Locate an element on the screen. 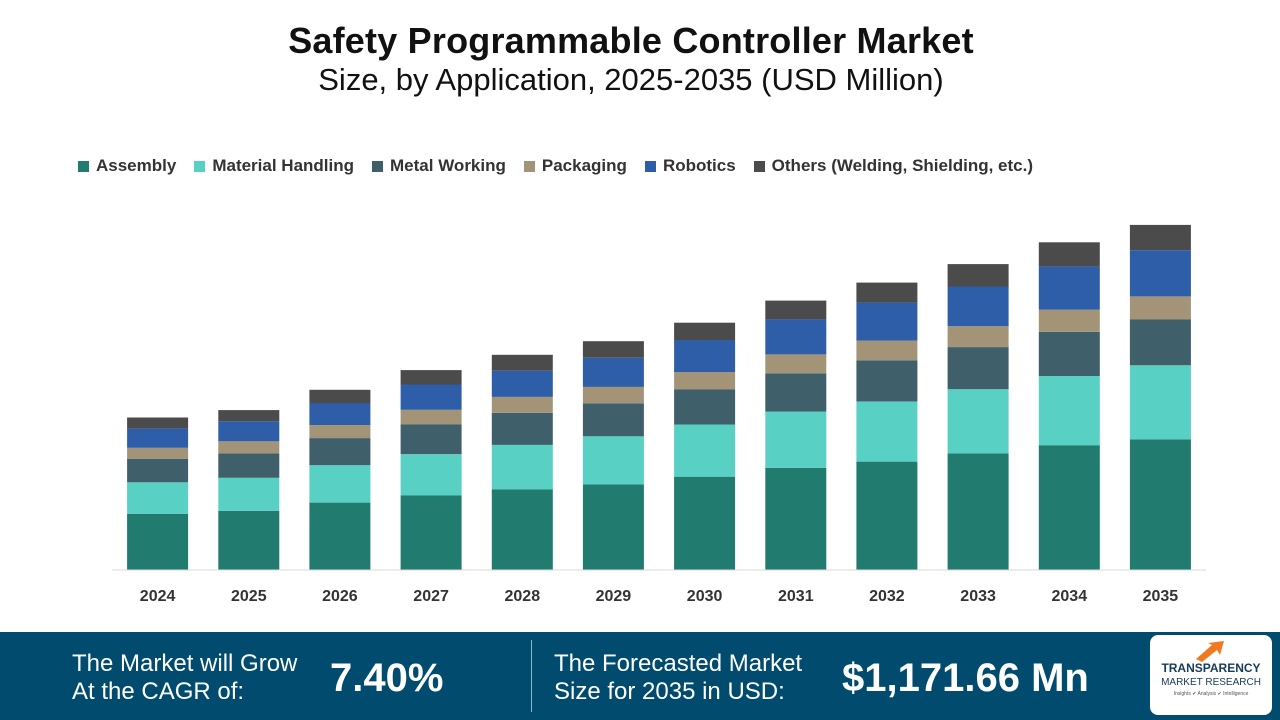 Image resolution: width=1280 pixels, height=720 pixels. legend-label-packaging: Packaging is located at coordinates (584, 165).